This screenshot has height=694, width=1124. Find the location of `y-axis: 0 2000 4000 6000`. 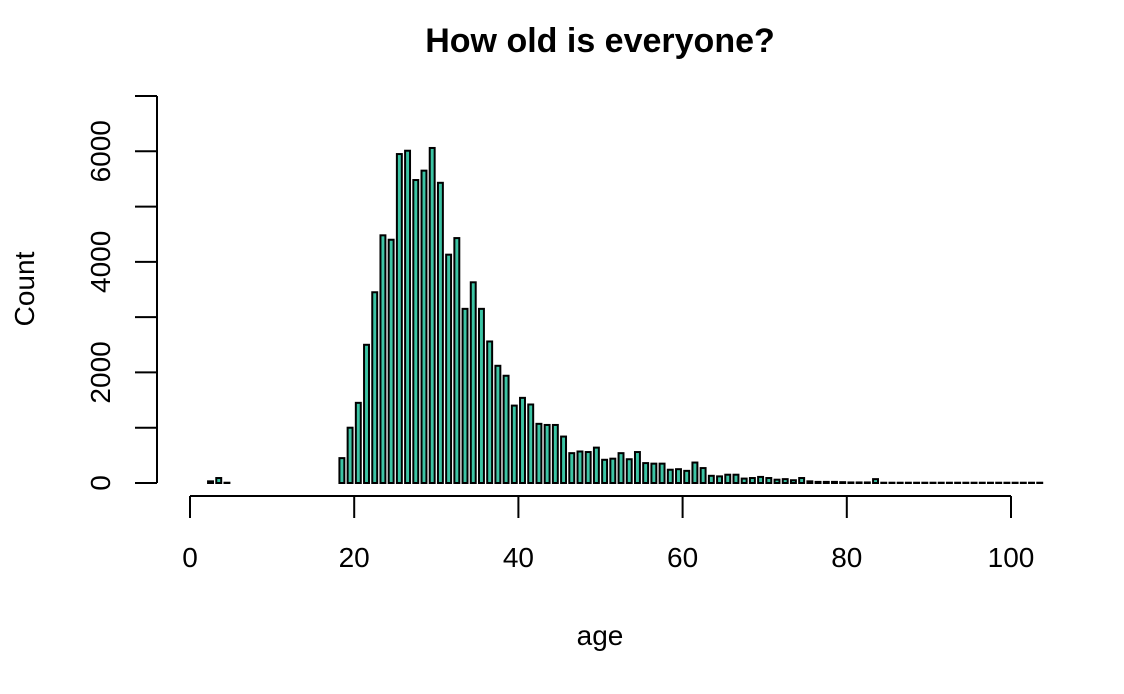

y-axis: 0 2000 4000 6000 is located at coordinates (121, 293).